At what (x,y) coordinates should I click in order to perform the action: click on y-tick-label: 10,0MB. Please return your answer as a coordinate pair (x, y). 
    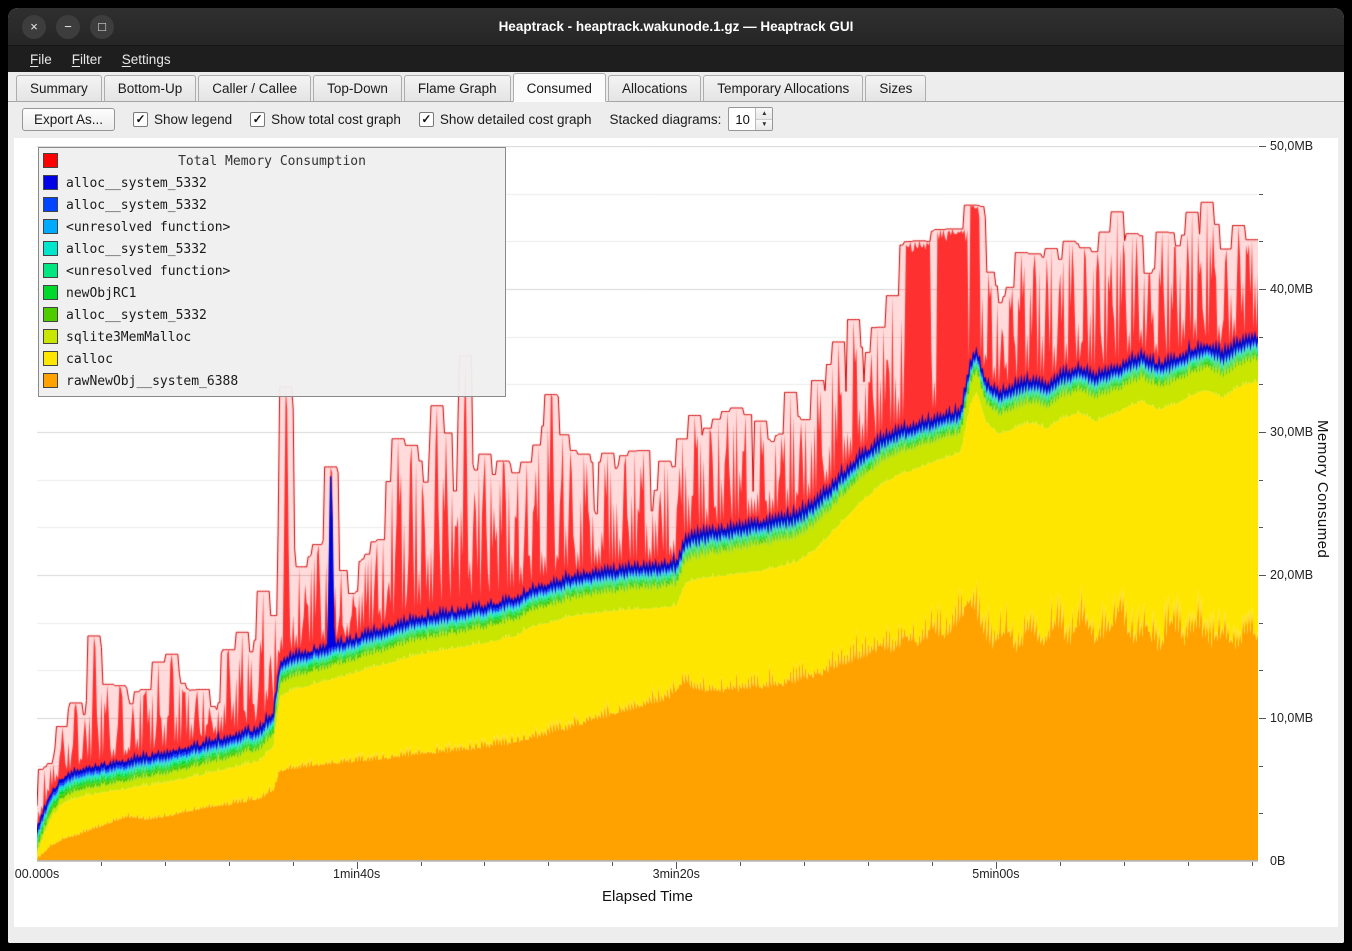
    Looking at the image, I should click on (1292, 718).